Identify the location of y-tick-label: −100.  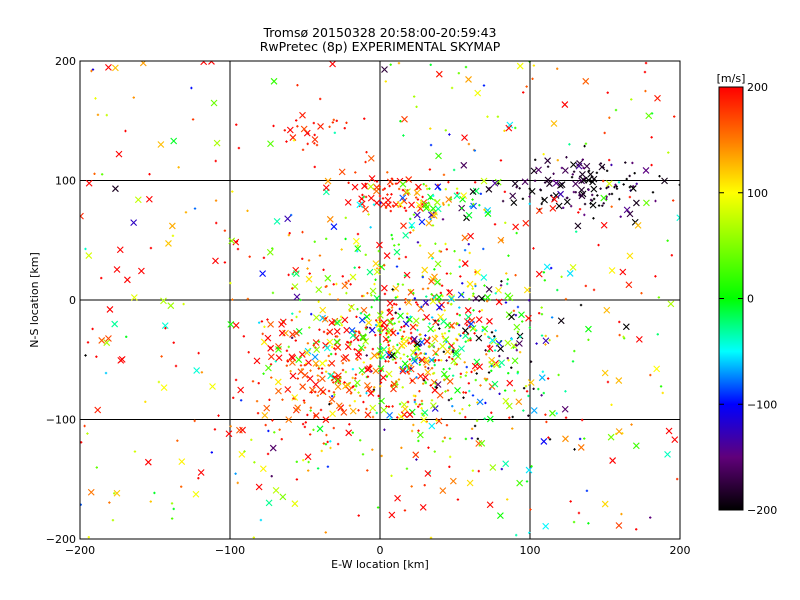
(61, 420).